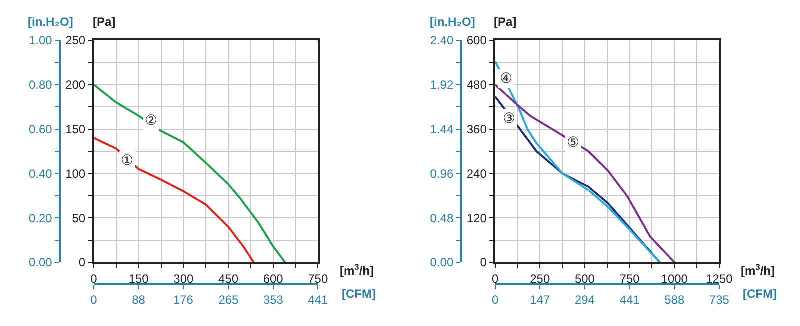  I want to click on y2-tick-label: 0.60, so click(41, 129).